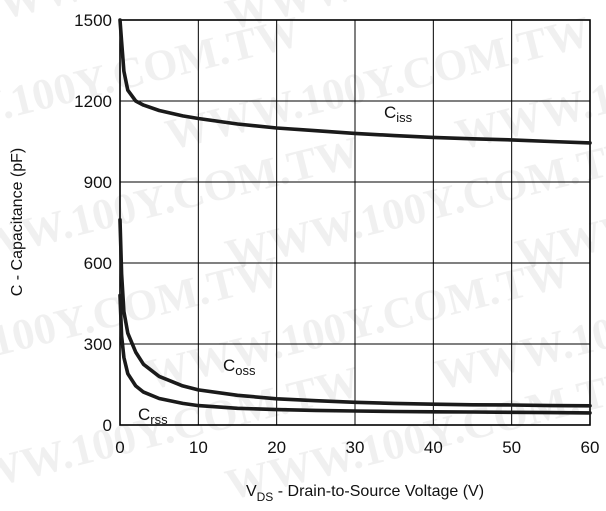 The width and height of the screenshot is (606, 511). Describe the element at coordinates (107, 425) in the screenshot. I see `y-tick-label: 0` at that location.